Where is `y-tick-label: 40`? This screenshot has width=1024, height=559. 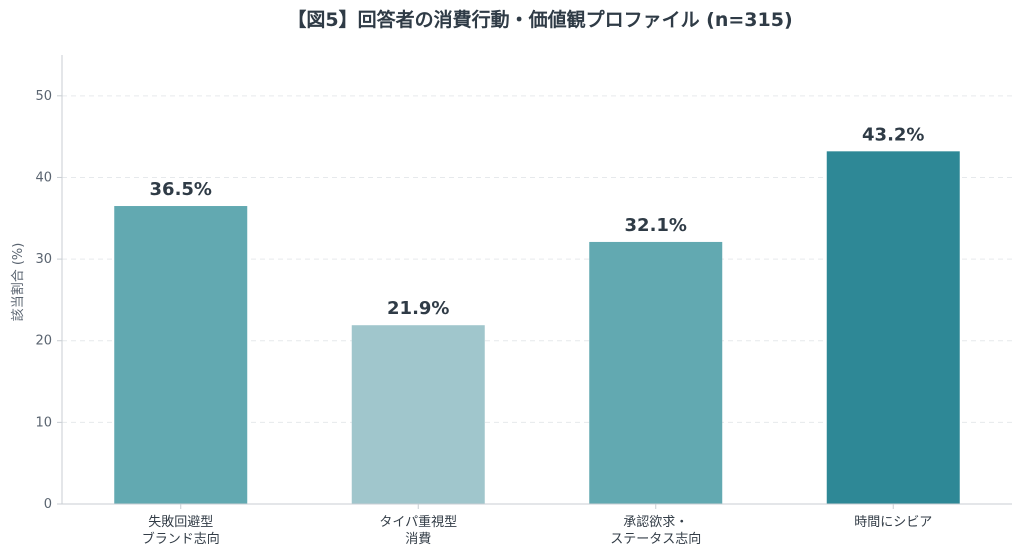 y-tick-label: 40 is located at coordinates (43, 177).